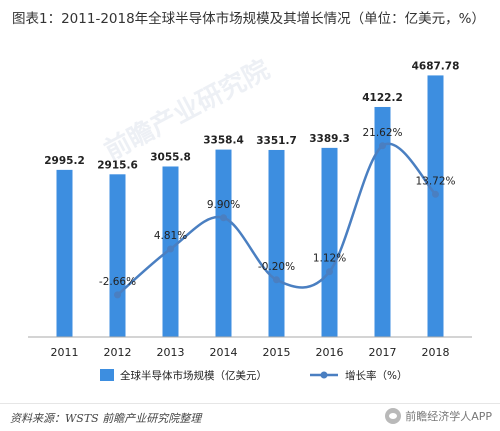 The image size is (500, 431). What do you see at coordinates (277, 352) in the screenshot?
I see `x-tick-label: 2015` at bounding box center [277, 352].